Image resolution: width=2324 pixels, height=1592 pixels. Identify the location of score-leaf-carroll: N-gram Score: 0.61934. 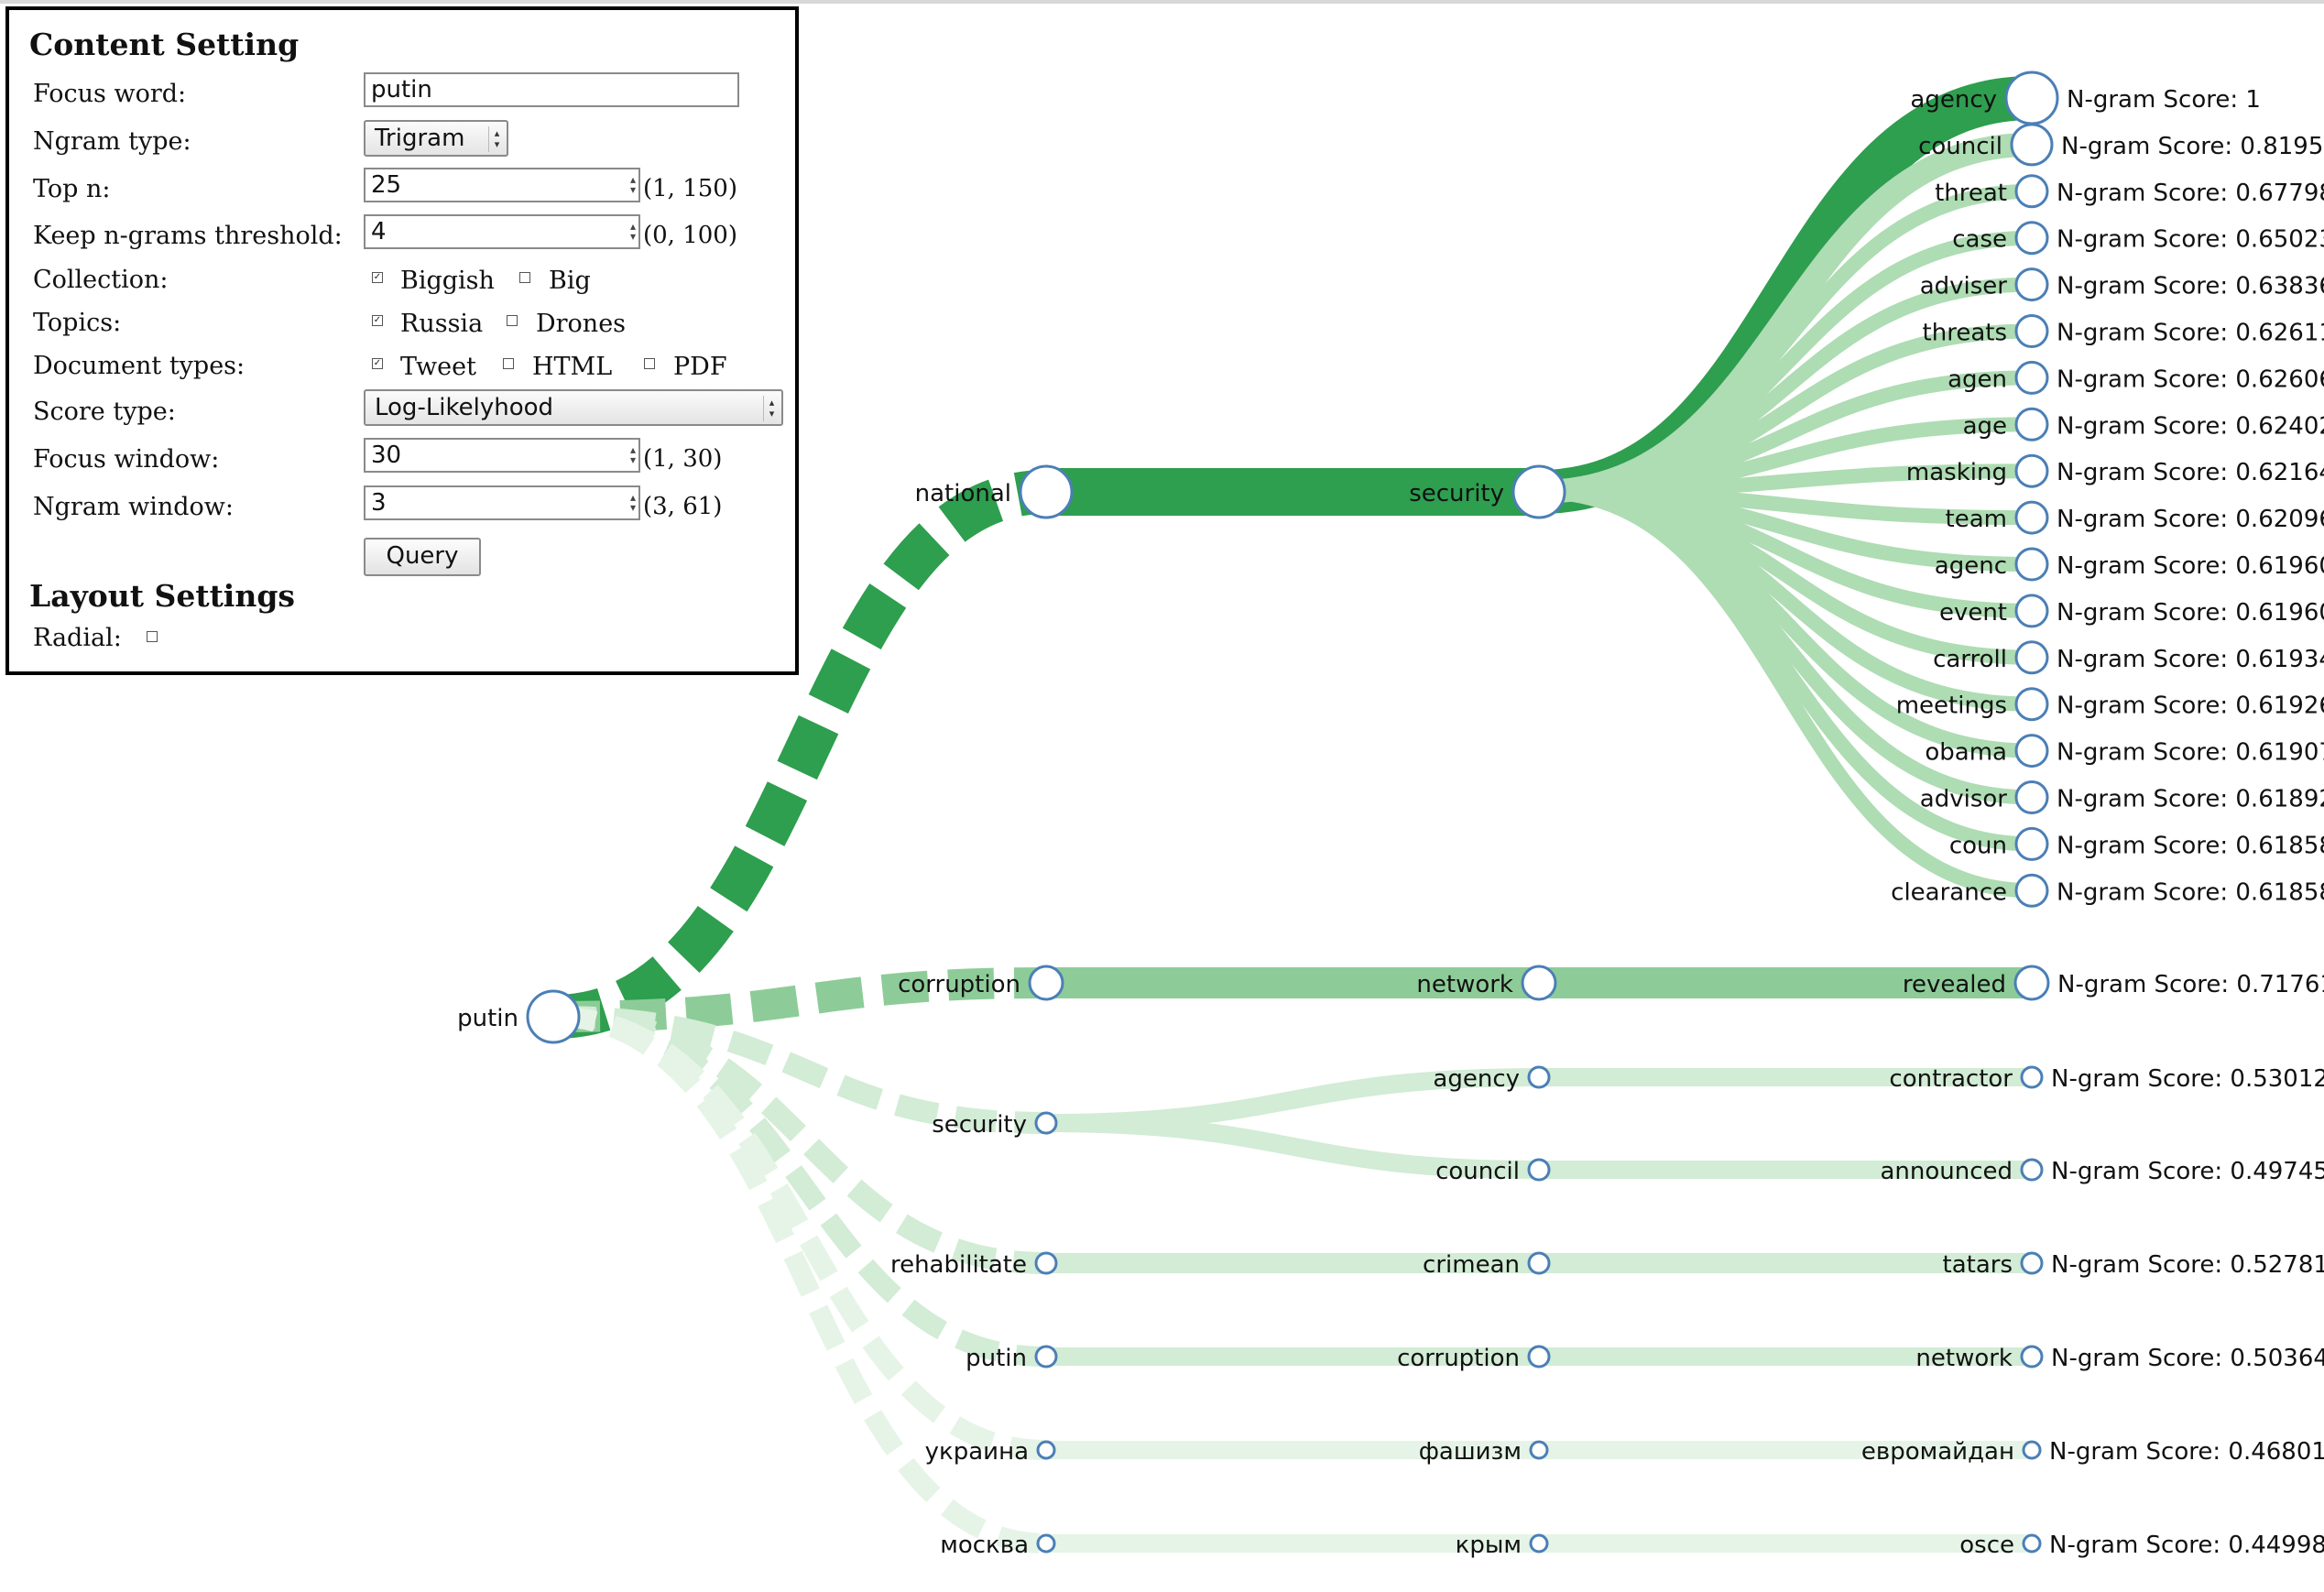
(2190, 659).